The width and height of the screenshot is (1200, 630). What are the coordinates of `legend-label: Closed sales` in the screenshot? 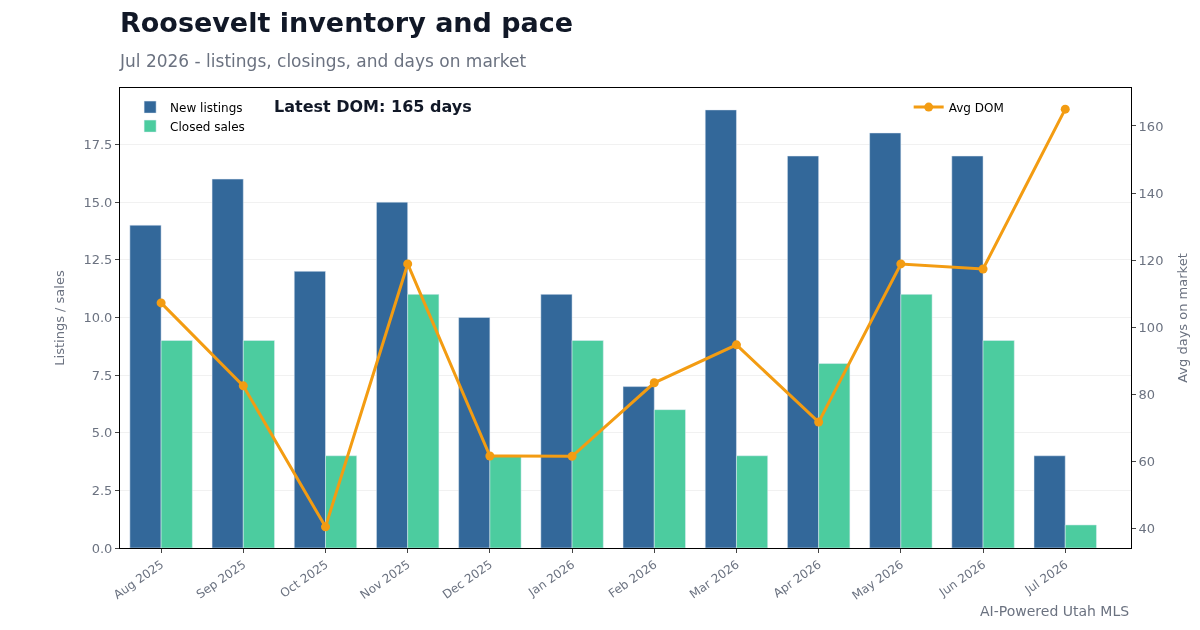 It's located at (207, 126).